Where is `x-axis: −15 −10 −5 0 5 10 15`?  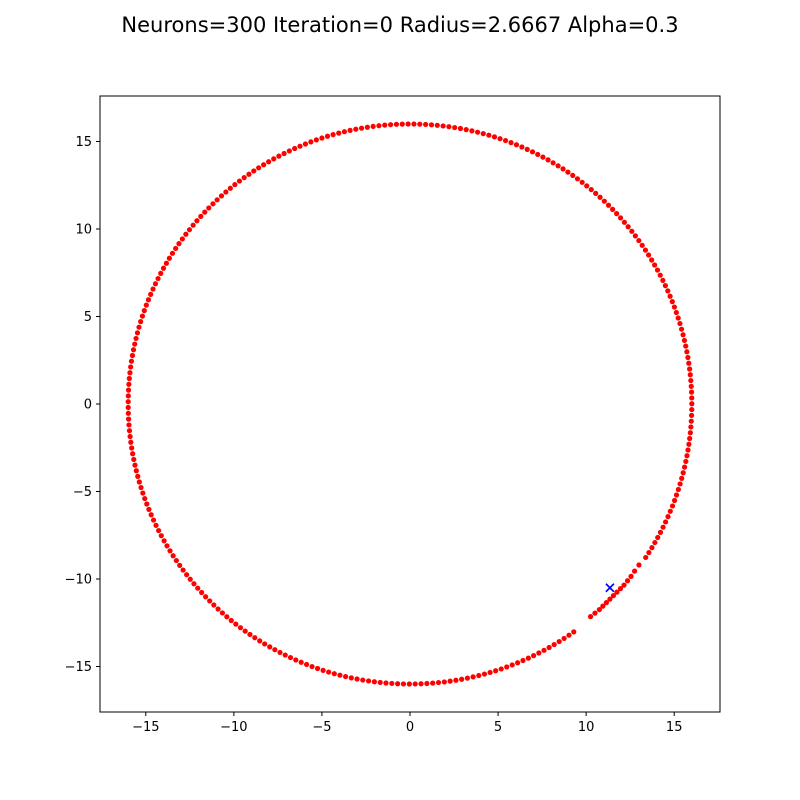
x-axis: −15 −10 −5 0 5 10 15 is located at coordinates (407, 723).